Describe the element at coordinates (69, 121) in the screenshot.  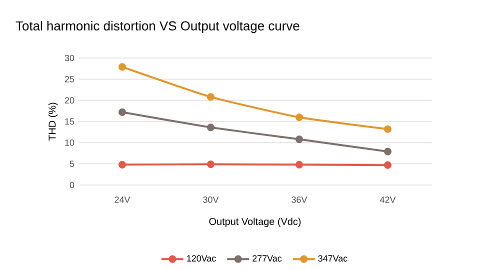
I see `y-tick-label: 15` at that location.